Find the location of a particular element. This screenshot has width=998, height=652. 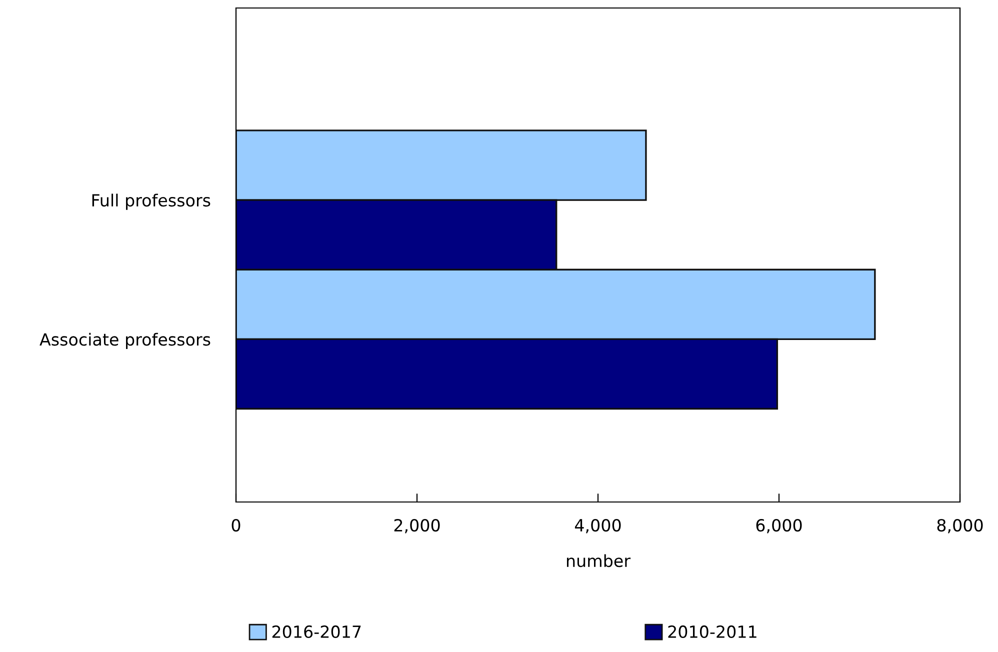

x-axis-title: number is located at coordinates (598, 561).